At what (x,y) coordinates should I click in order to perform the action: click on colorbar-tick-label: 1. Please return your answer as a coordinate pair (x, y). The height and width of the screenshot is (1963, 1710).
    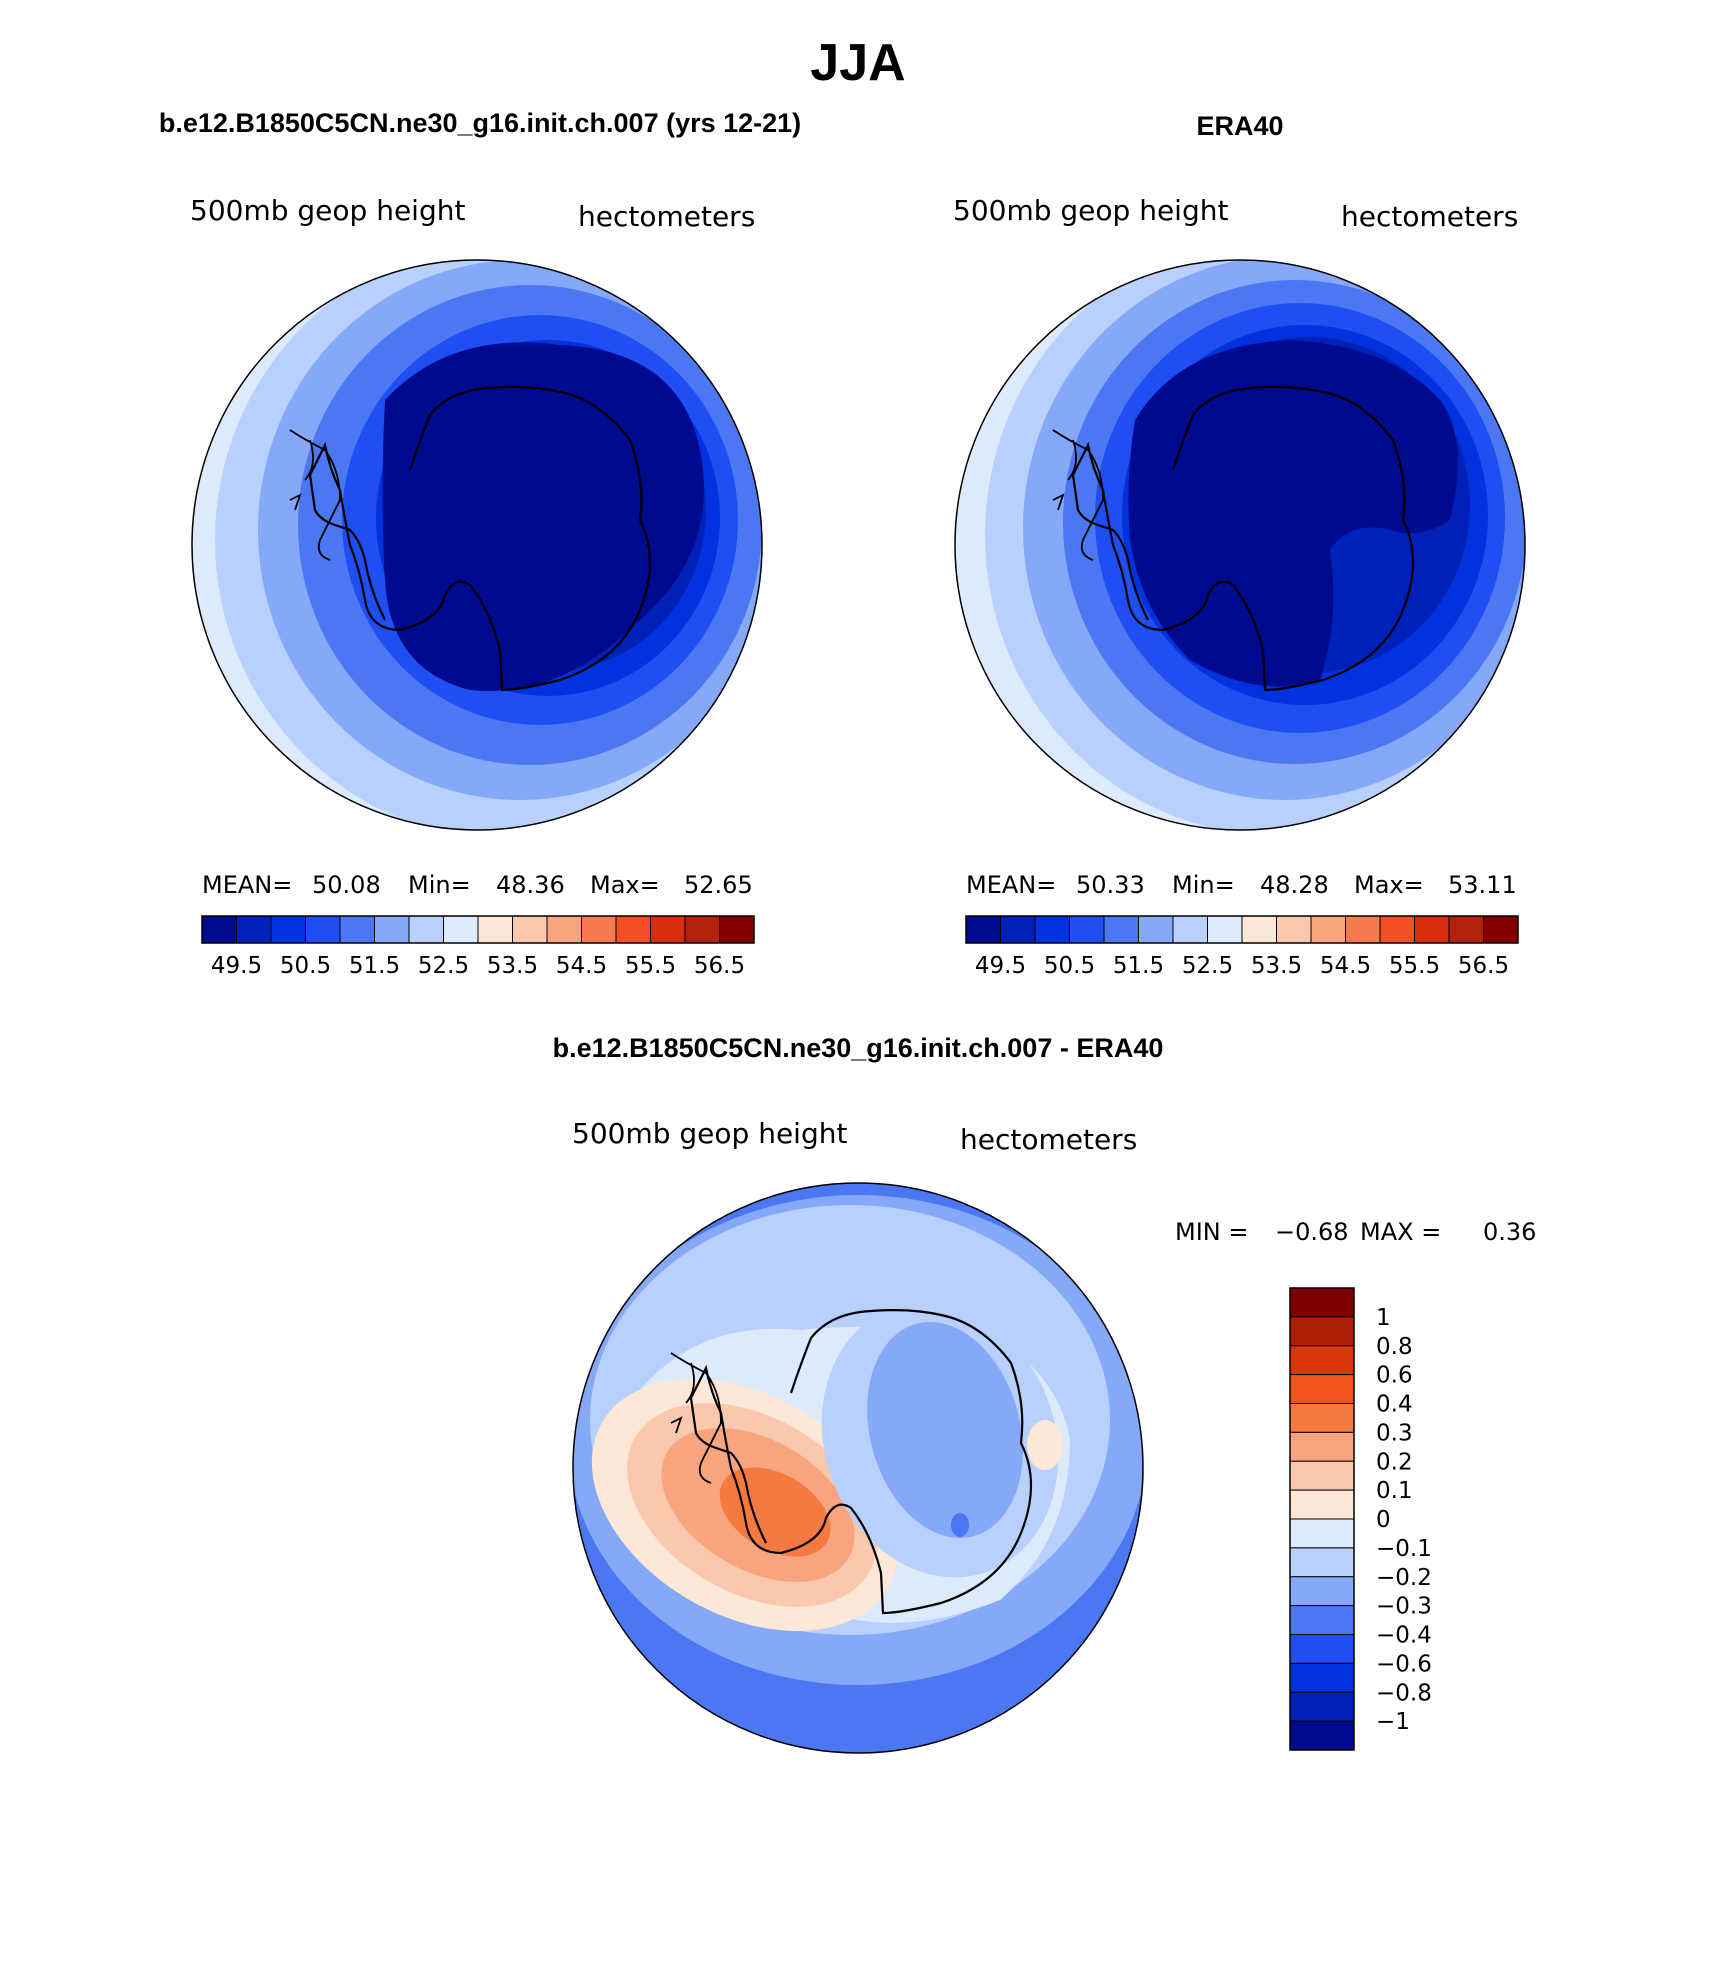
    Looking at the image, I should click on (1383, 1318).